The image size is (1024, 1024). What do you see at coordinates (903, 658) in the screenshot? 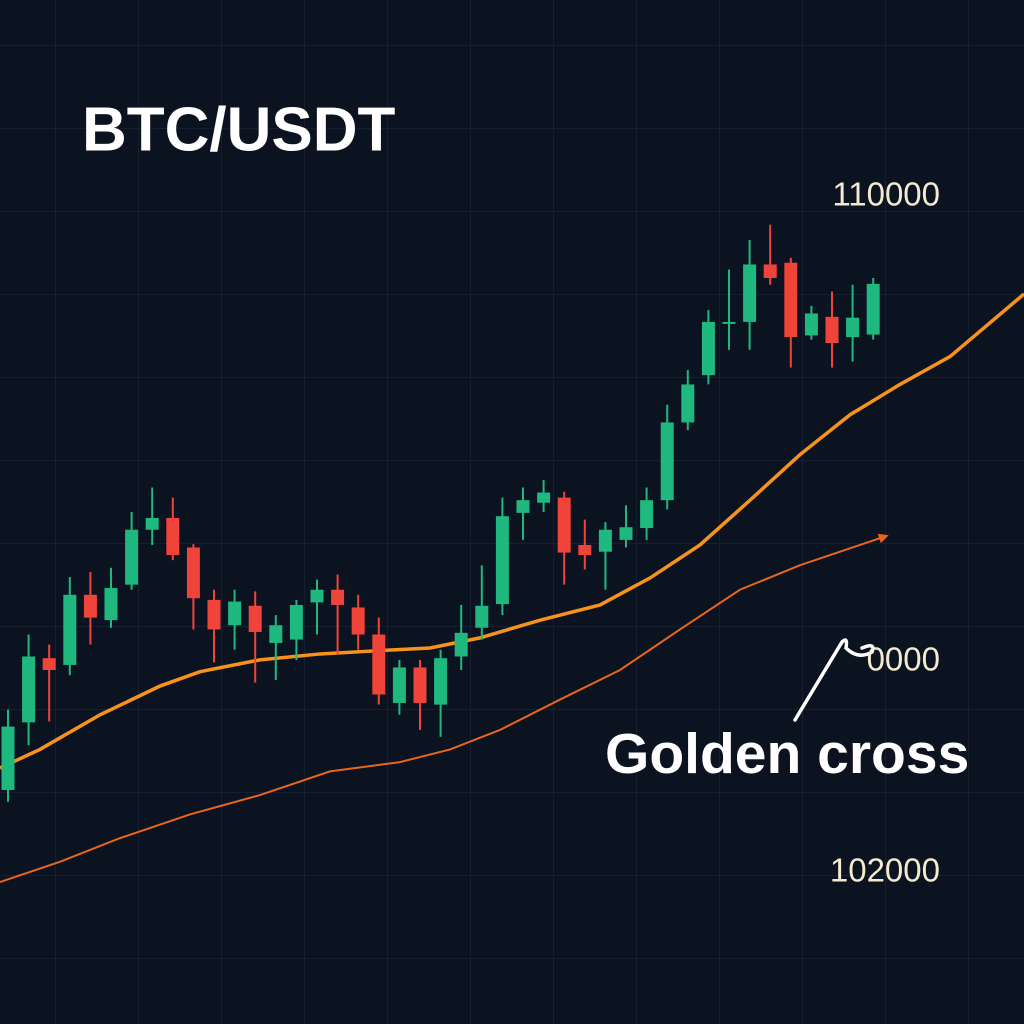
I see `y-tick-label: 0000` at bounding box center [903, 658].